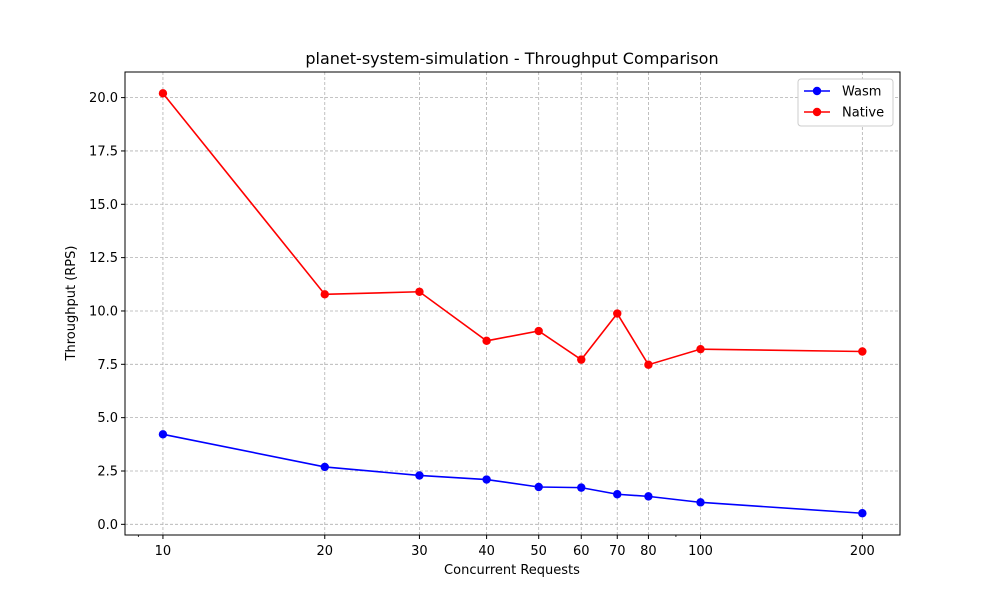  What do you see at coordinates (486, 551) in the screenshot?
I see `x-tick-label: 40` at bounding box center [486, 551].